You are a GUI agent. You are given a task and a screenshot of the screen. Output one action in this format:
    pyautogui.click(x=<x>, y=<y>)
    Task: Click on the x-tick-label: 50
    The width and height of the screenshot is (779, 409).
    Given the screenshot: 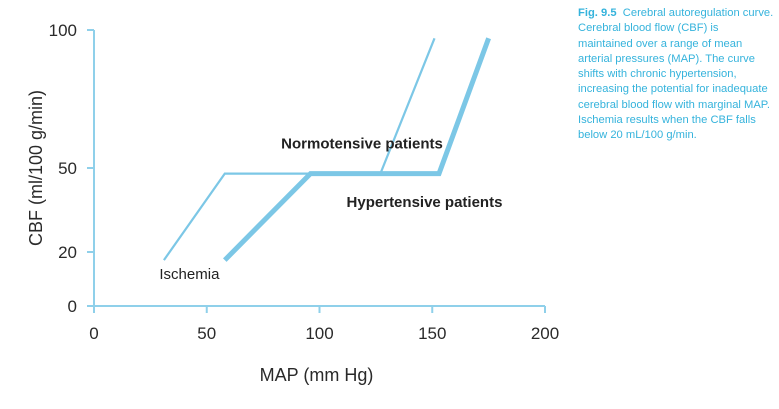 What is the action you would take?
    pyautogui.click(x=206, y=333)
    